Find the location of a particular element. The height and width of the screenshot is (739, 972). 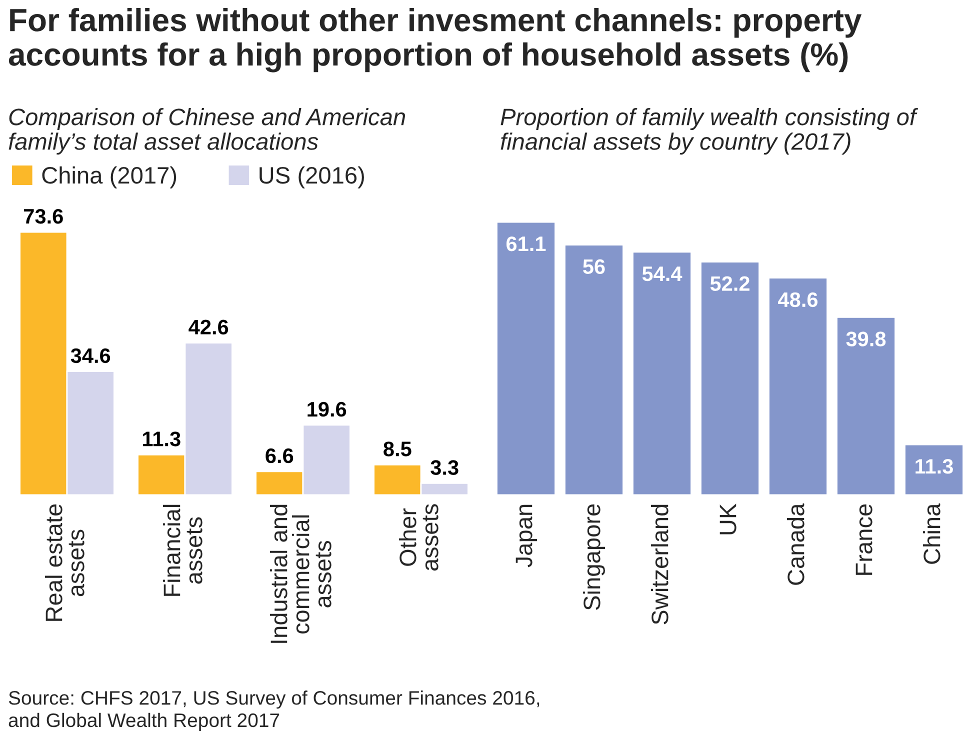

data-label: 52.2 is located at coordinates (730, 283).